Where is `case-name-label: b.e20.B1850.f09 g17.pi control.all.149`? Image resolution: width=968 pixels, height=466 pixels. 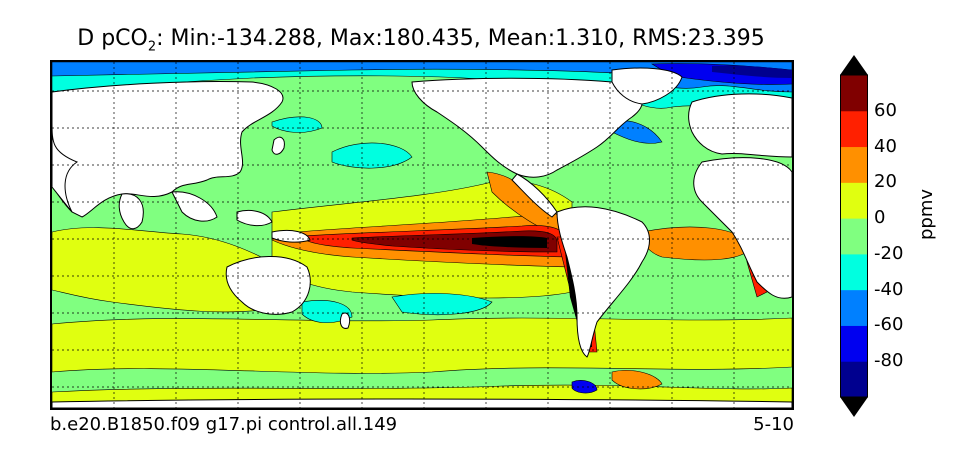 case-name-label: b.e20.B1850.f09 g17.pi control.all.149 is located at coordinates (224, 424).